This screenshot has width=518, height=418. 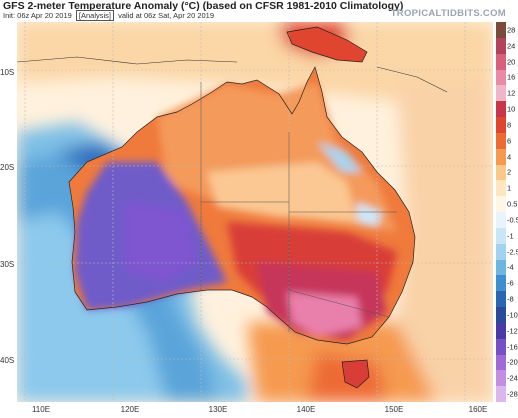 I want to click on colorbar-label: -12, so click(x=512, y=331).